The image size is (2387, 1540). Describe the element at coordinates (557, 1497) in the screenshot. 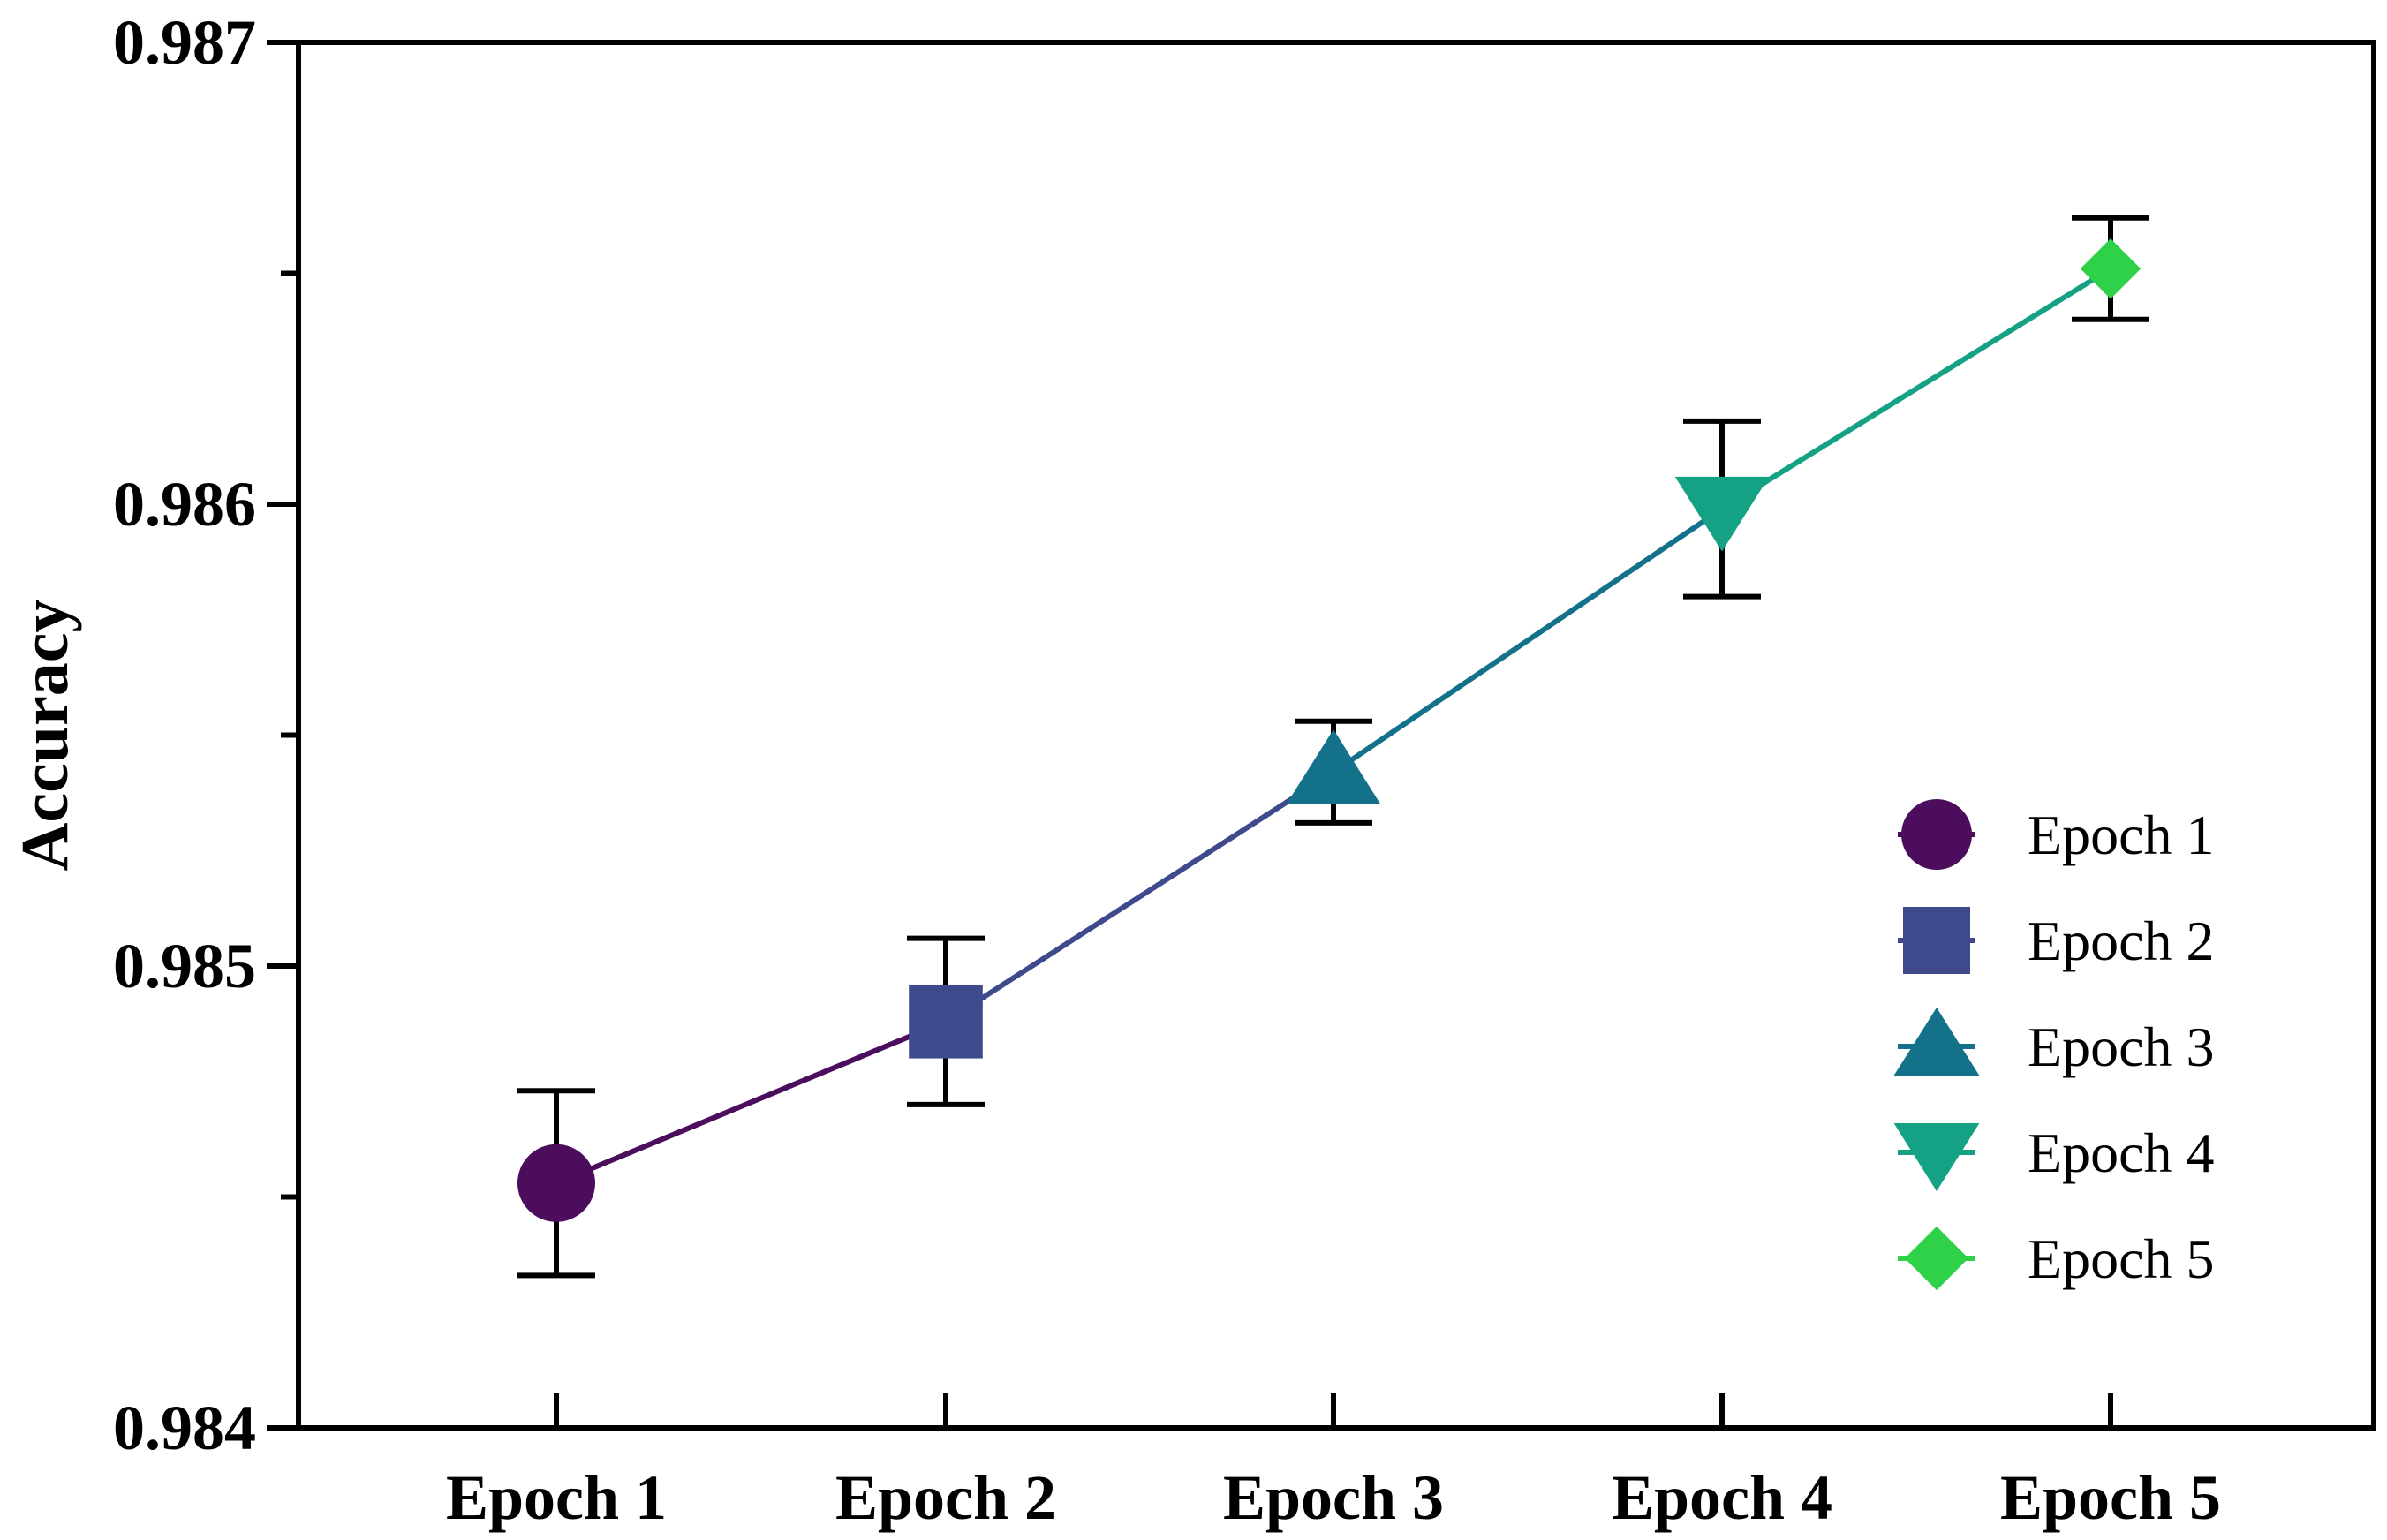

I see `x-tick-label: Epoch 1` at that location.